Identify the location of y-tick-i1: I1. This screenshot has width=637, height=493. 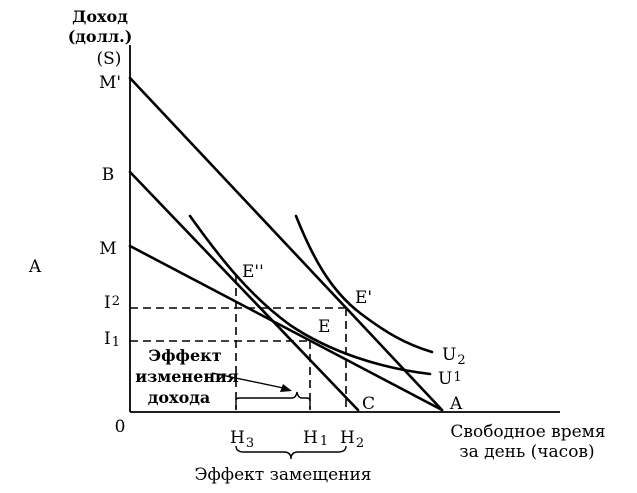
(112, 339).